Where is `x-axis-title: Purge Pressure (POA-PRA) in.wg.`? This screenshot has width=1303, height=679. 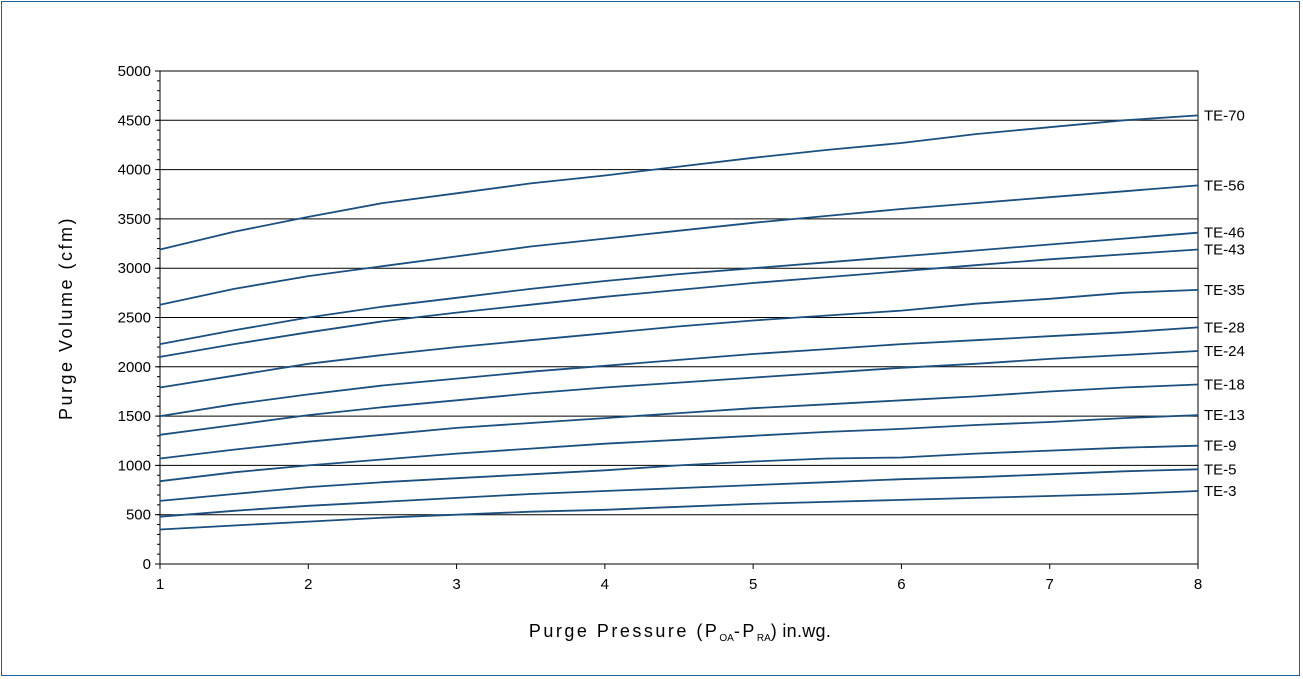 x-axis-title: Purge Pressure (POA-PRA) in.wg. is located at coordinates (680, 632).